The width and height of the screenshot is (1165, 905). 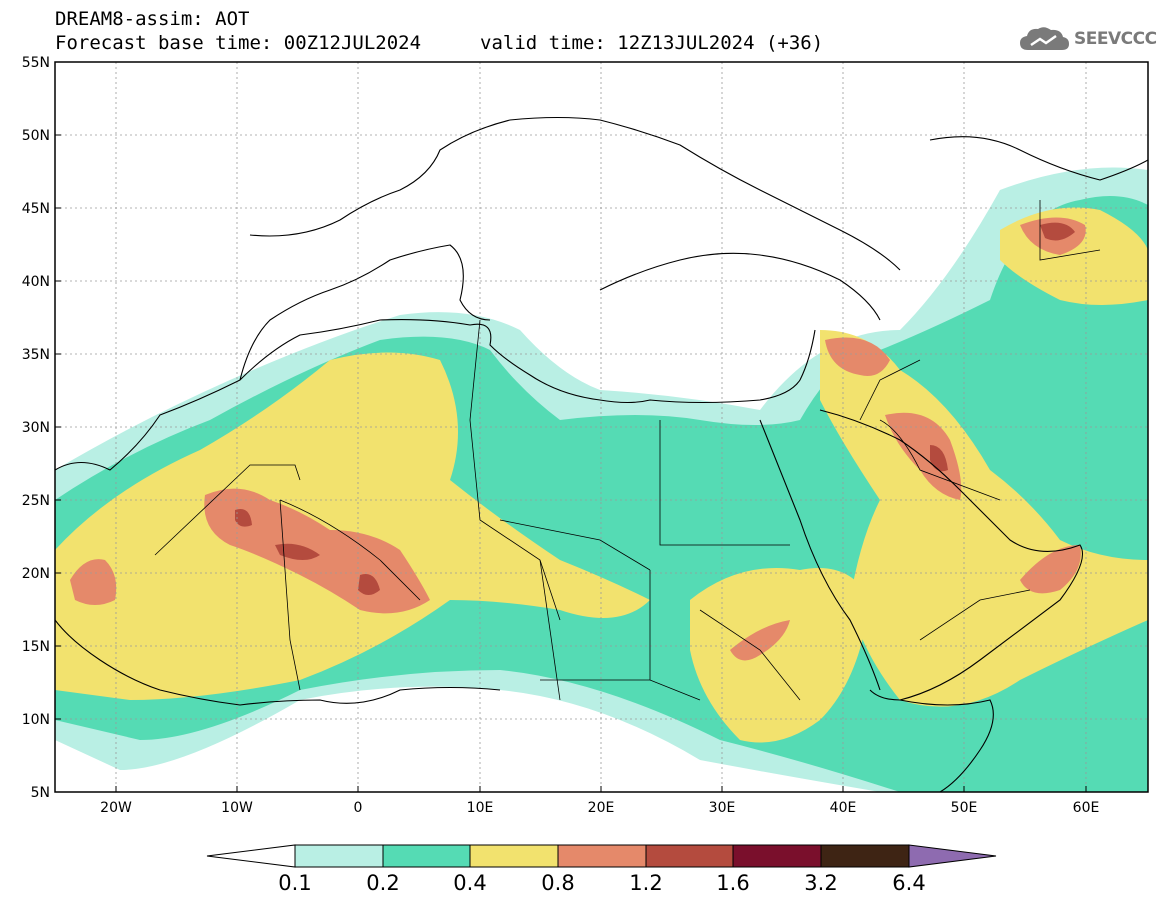 What do you see at coordinates (1086, 808) in the screenshot?
I see `lon-label-60e: 60E` at bounding box center [1086, 808].